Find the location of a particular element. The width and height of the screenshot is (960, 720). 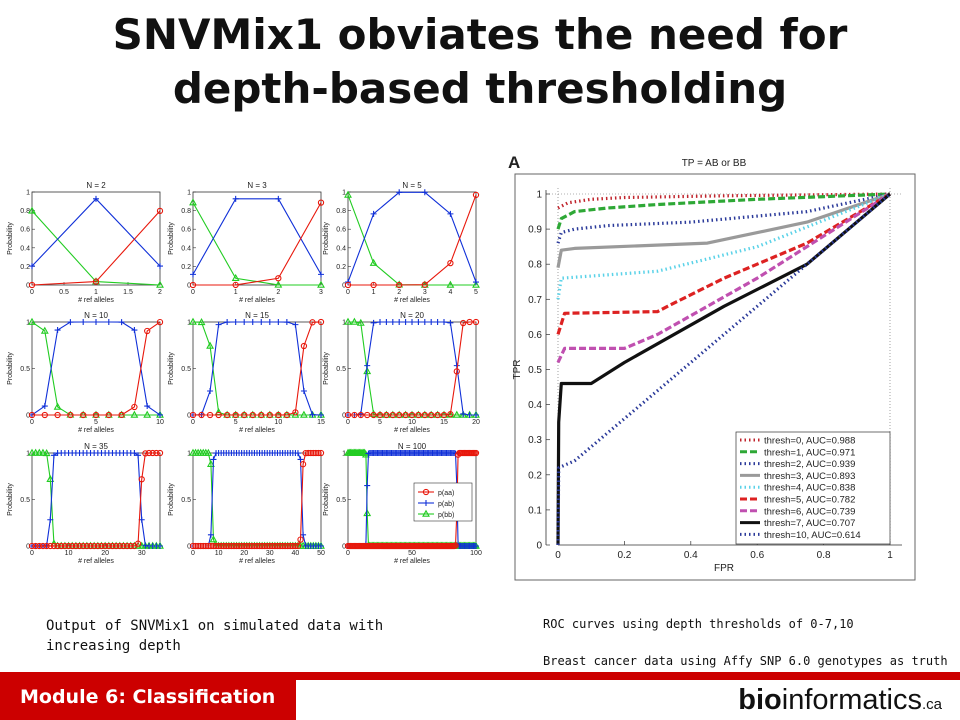

x-tick-label: 50 is located at coordinates (321, 553).